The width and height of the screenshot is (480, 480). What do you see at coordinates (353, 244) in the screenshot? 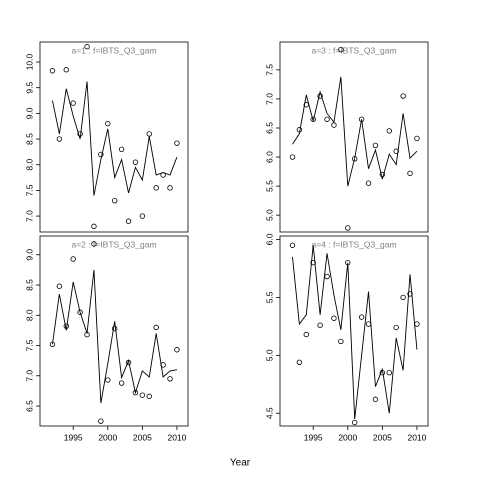
I see `panel-title: a=4 : f=IBTS_Q3_gam` at bounding box center [353, 244].